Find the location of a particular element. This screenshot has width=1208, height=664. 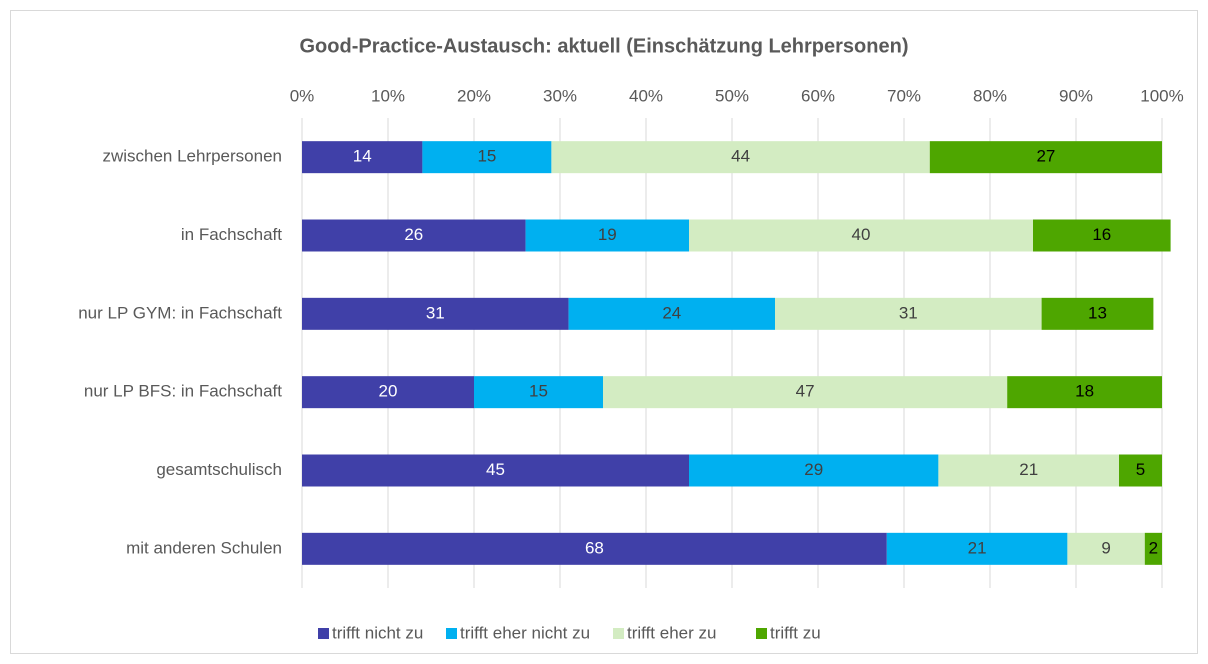

x-tick-label: 0% is located at coordinates (302, 95).